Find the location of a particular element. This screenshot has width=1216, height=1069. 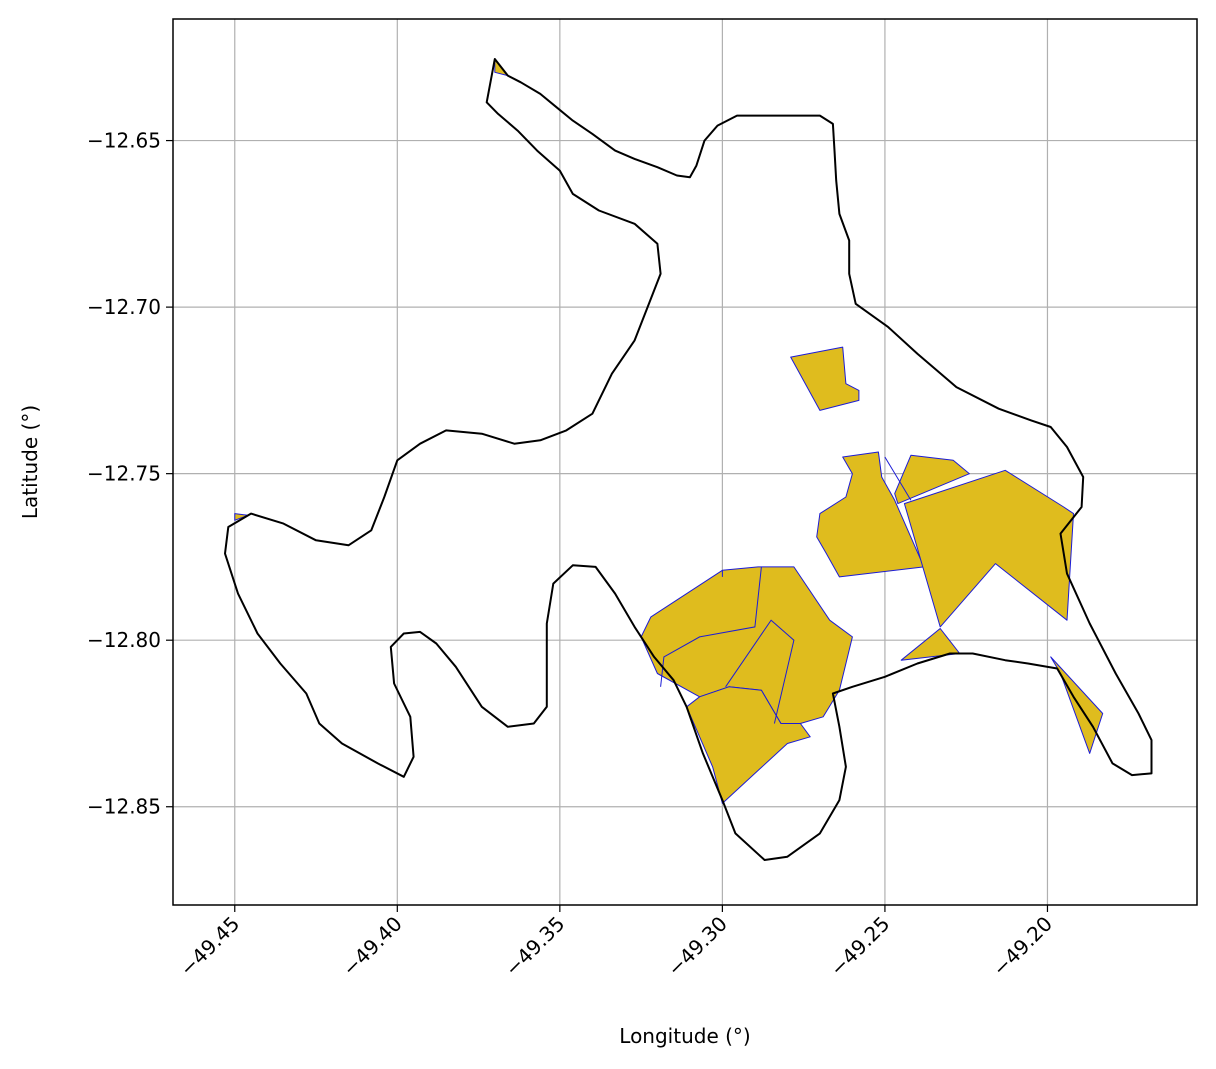

y-tick-label: −12.80 is located at coordinates (124, 640).